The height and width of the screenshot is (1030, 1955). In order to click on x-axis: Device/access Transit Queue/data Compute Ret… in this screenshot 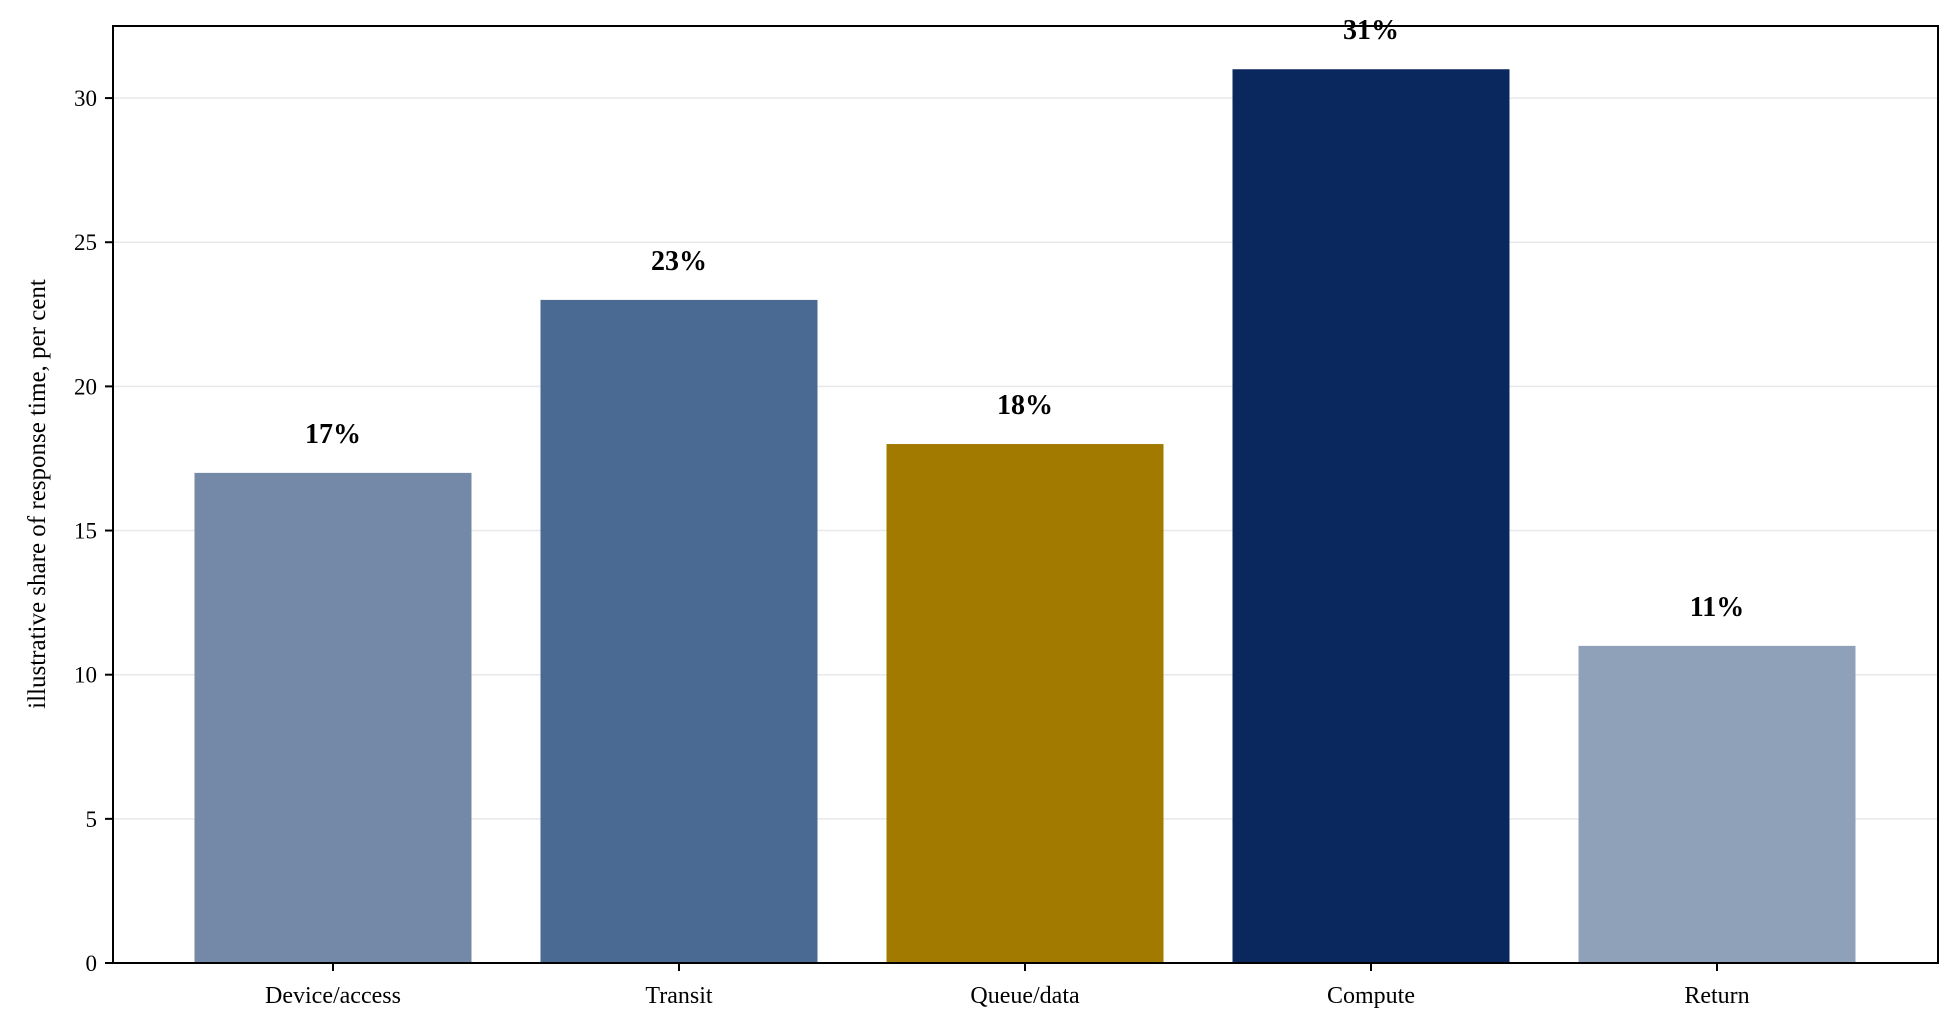, I will do `click(1007, 986)`.